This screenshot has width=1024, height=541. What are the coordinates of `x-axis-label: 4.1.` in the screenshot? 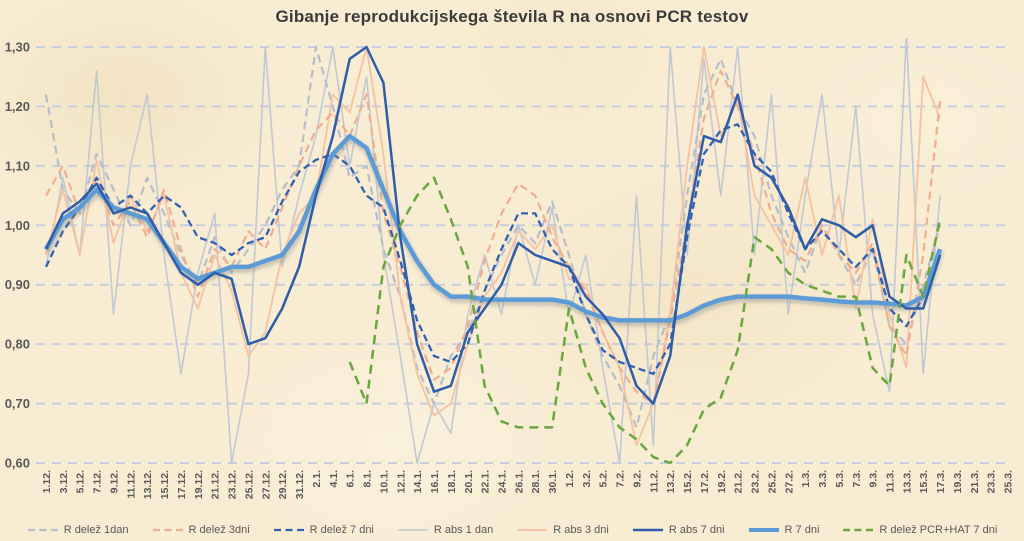 It's located at (334, 479).